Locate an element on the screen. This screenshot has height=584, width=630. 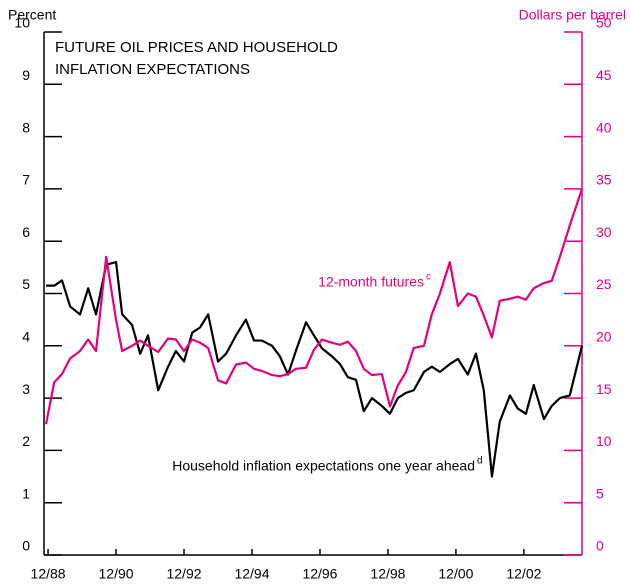
x-tick-label: 12/02 is located at coordinates (523, 574).